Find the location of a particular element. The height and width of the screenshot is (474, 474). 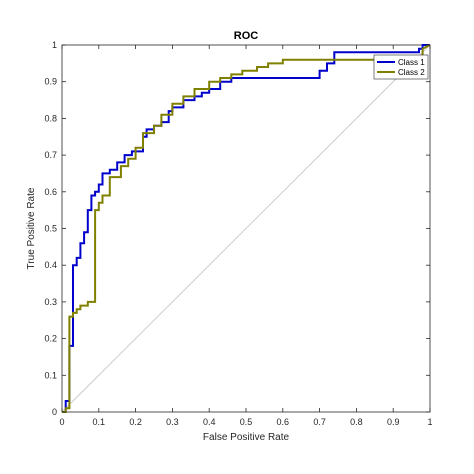

y-tick-label: 0.6 is located at coordinates (50, 192).